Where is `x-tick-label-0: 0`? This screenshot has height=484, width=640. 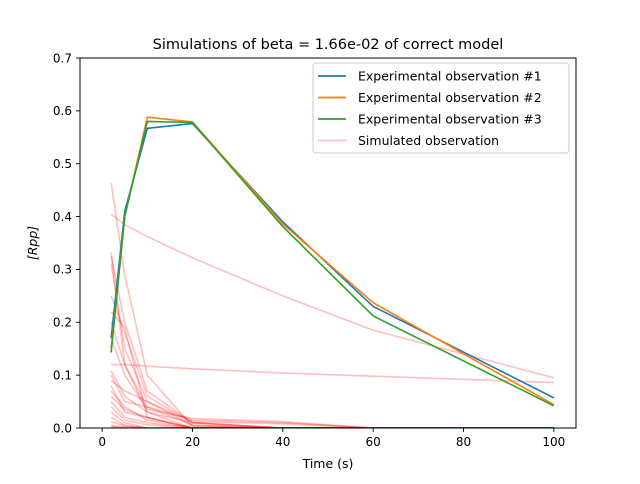 x-tick-label-0: 0 is located at coordinates (102, 442).